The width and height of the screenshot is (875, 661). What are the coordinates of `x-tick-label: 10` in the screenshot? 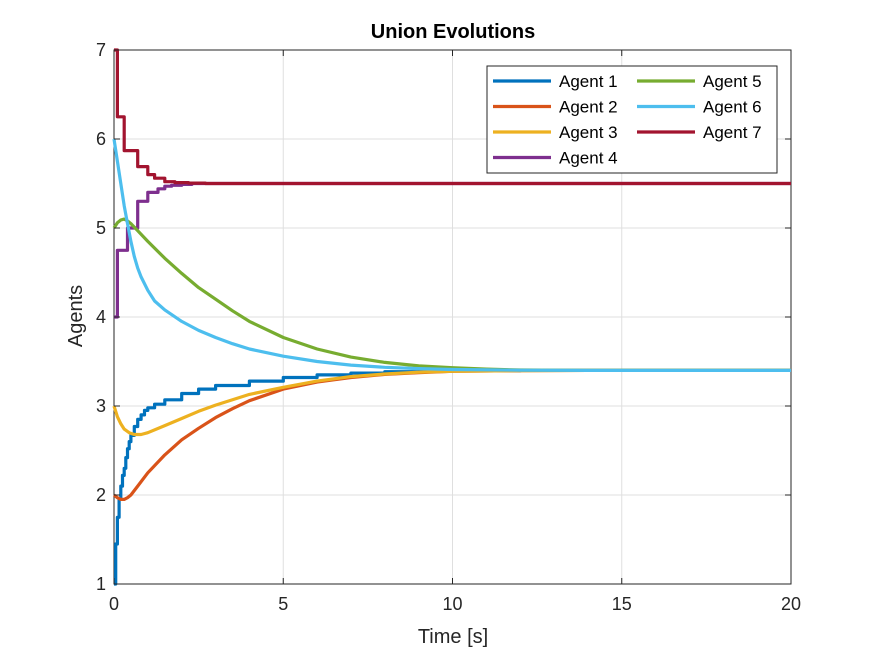 It's located at (452, 604).